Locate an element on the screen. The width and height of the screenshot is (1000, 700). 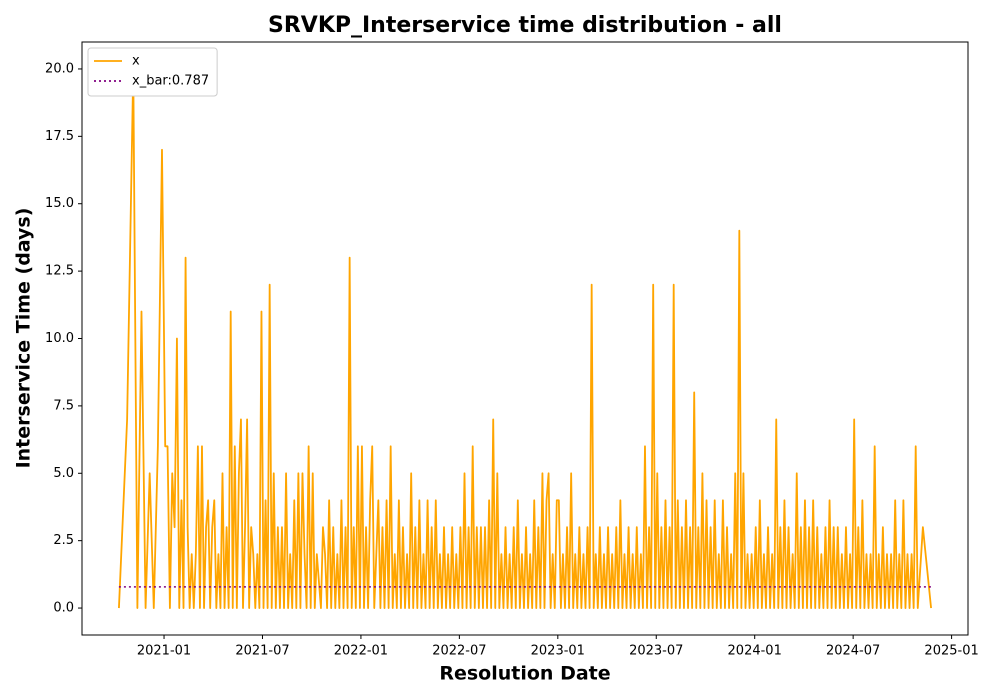
y-tick-label: 7.5 is located at coordinates (63, 405).